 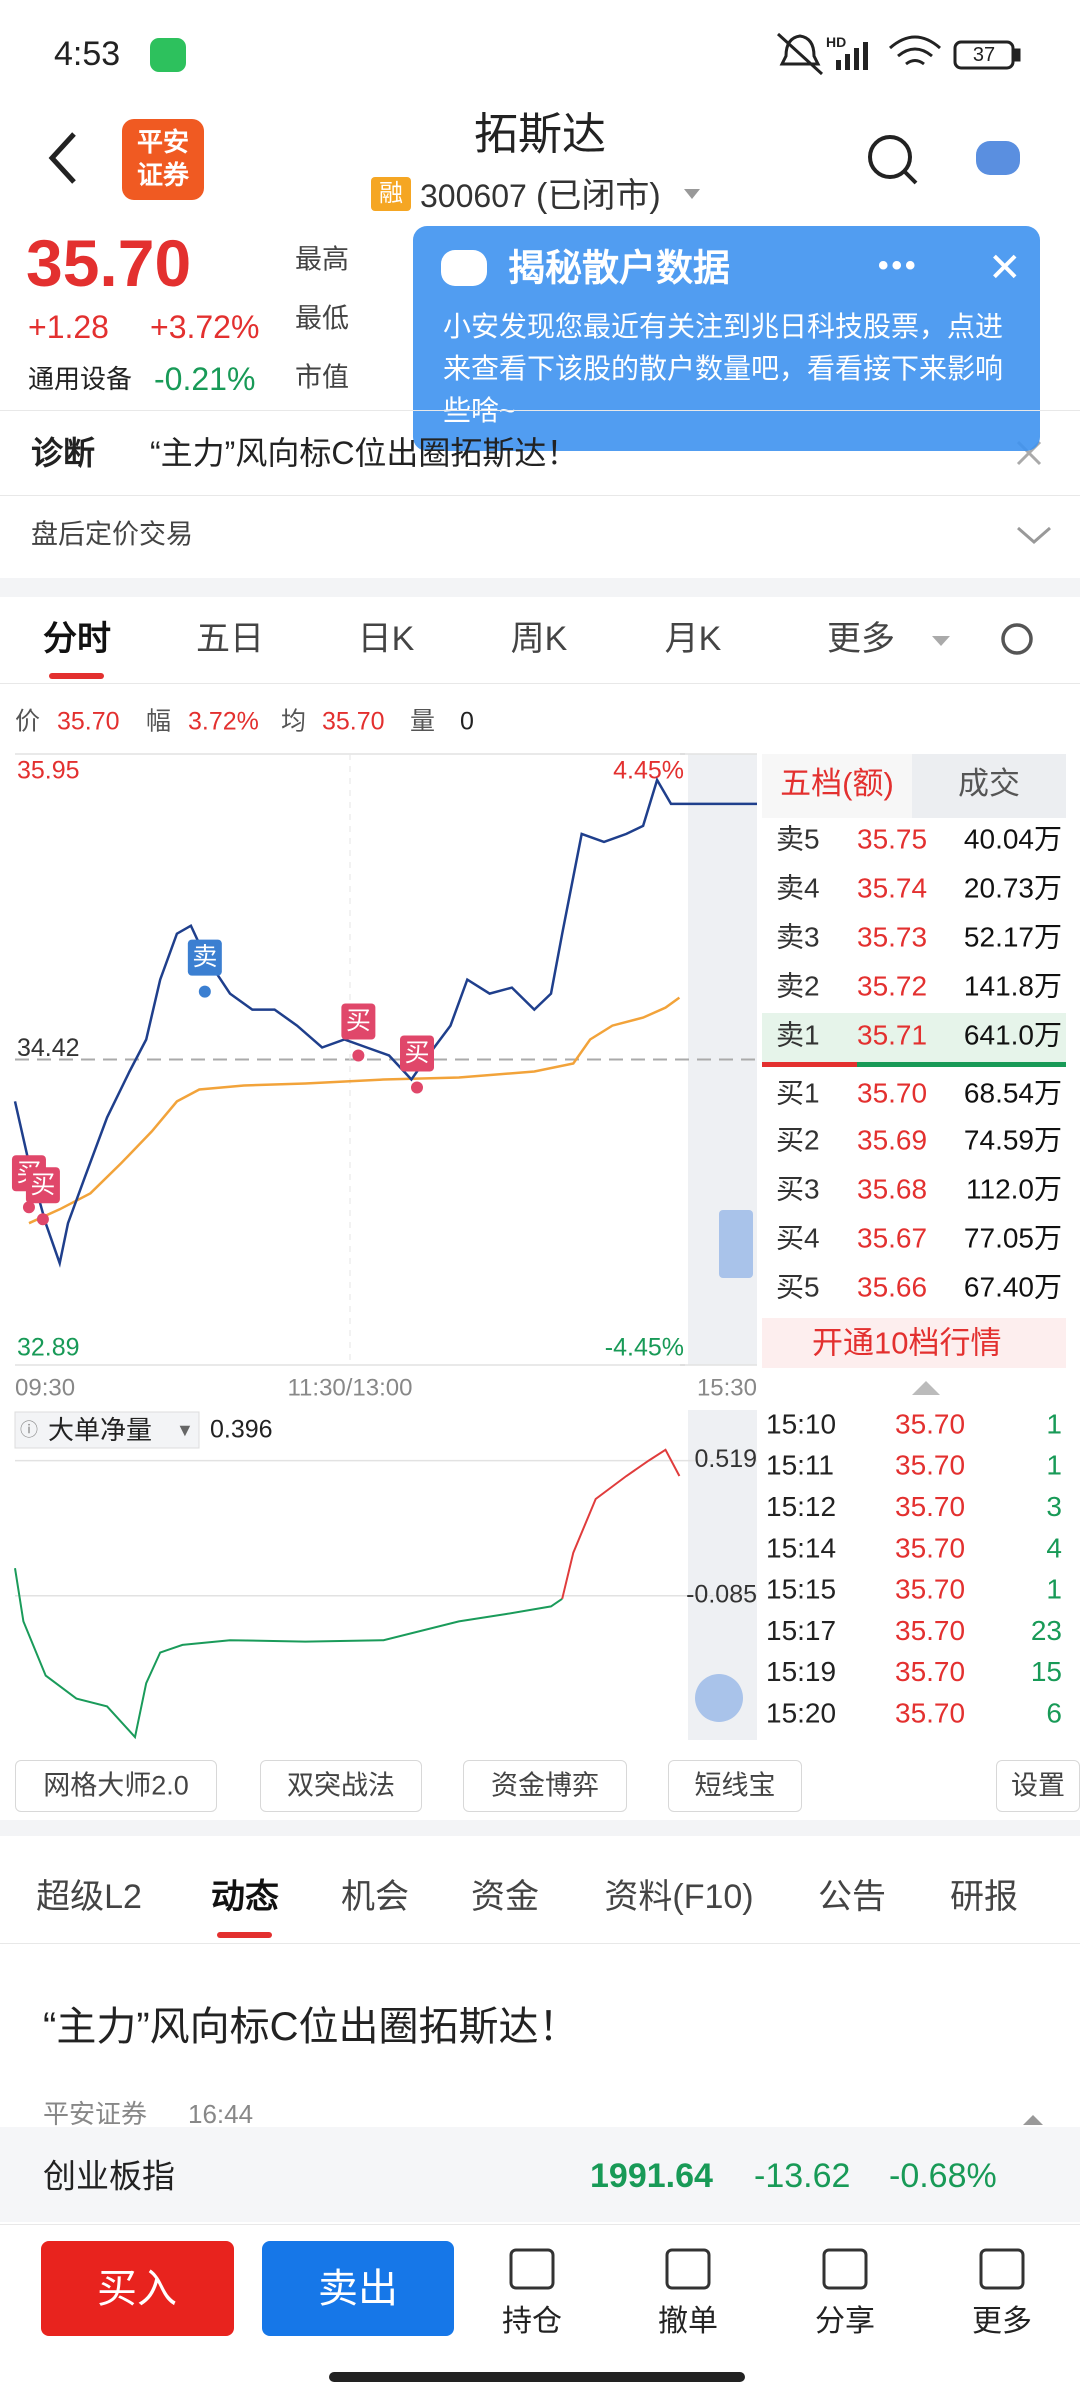 I want to click on indicator-name: 大单净量, so click(x=100, y=1430).